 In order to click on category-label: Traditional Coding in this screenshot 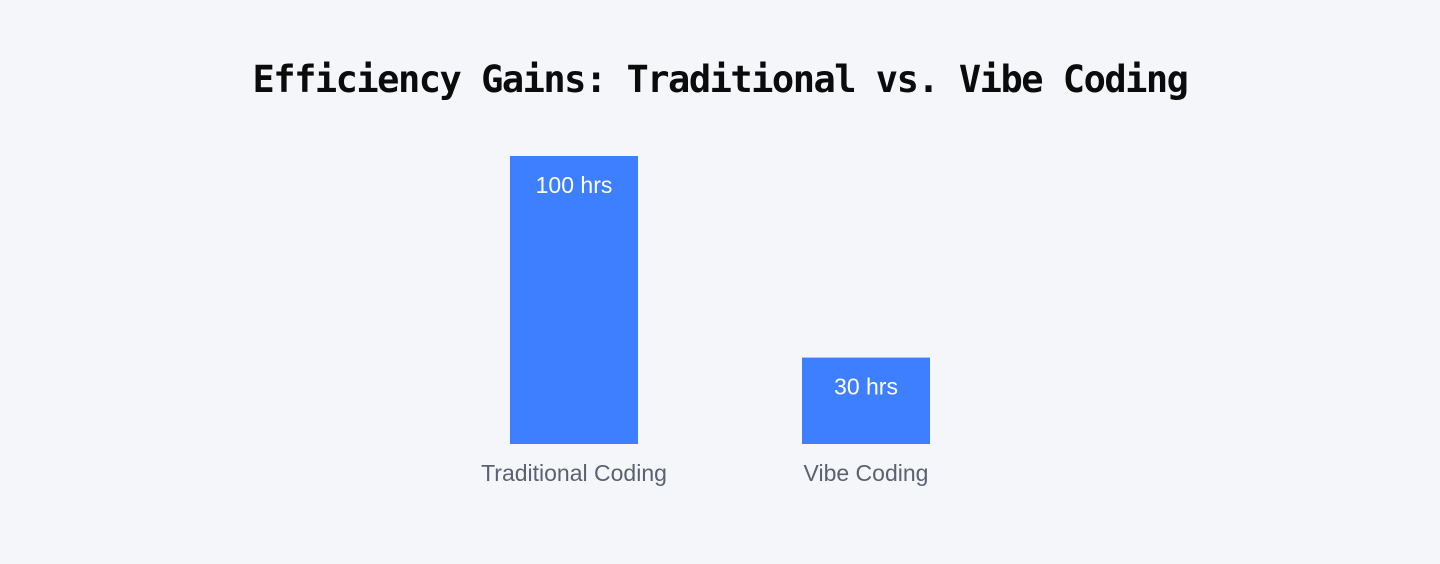, I will do `click(574, 473)`.